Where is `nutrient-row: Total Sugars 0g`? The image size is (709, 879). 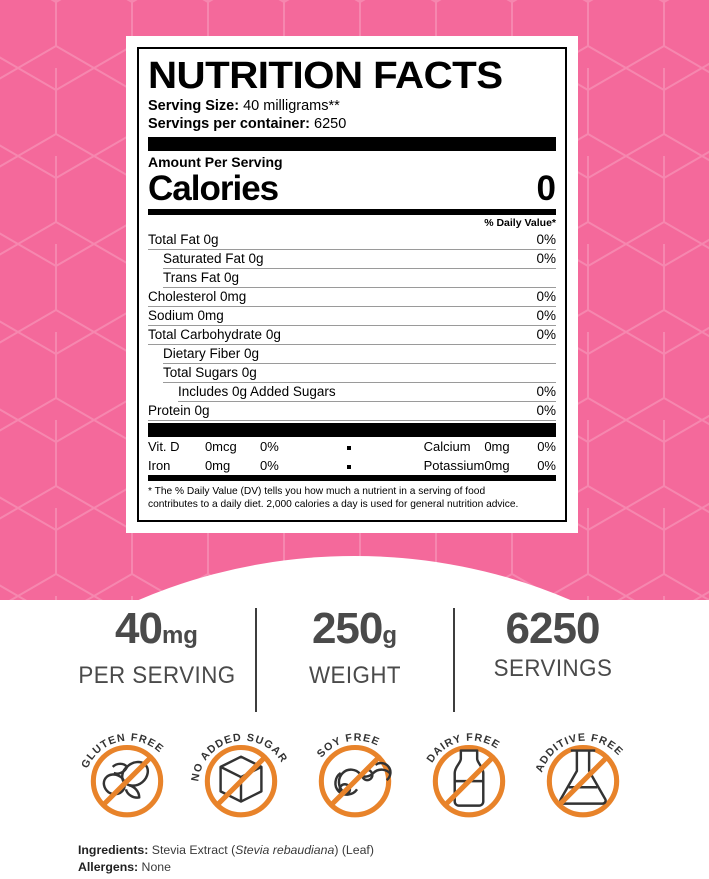
nutrient-row: Total Sugars 0g is located at coordinates (352, 373).